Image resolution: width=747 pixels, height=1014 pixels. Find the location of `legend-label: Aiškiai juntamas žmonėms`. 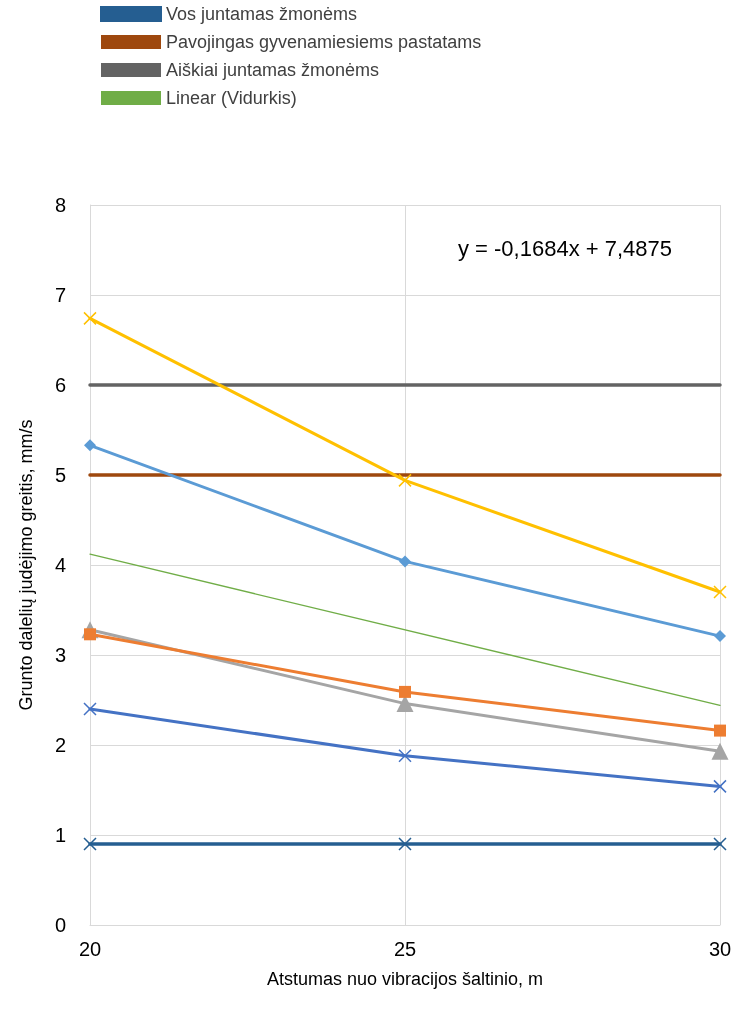

legend-label: Aiškiai juntamas žmonėms is located at coordinates (273, 70).